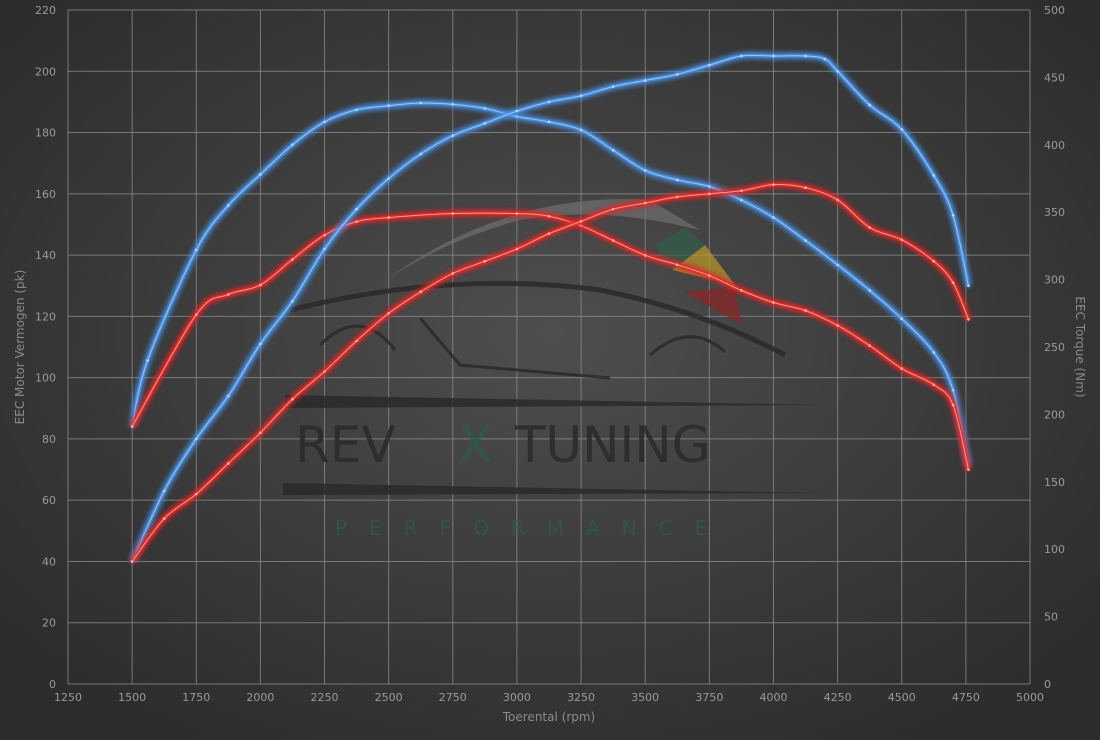  What do you see at coordinates (532, 528) in the screenshot?
I see `logo-text-performance: PERFORMANCE` at bounding box center [532, 528].